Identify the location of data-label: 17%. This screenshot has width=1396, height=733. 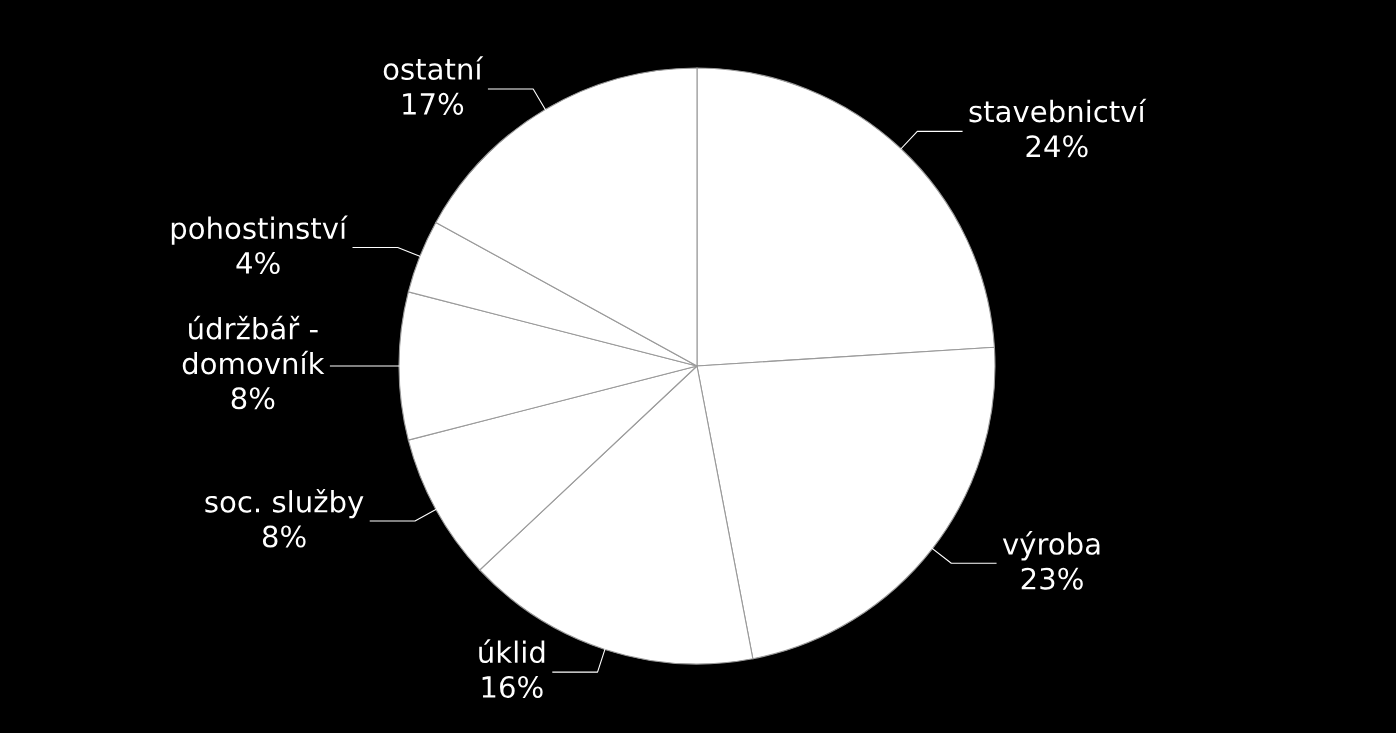
(433, 103).